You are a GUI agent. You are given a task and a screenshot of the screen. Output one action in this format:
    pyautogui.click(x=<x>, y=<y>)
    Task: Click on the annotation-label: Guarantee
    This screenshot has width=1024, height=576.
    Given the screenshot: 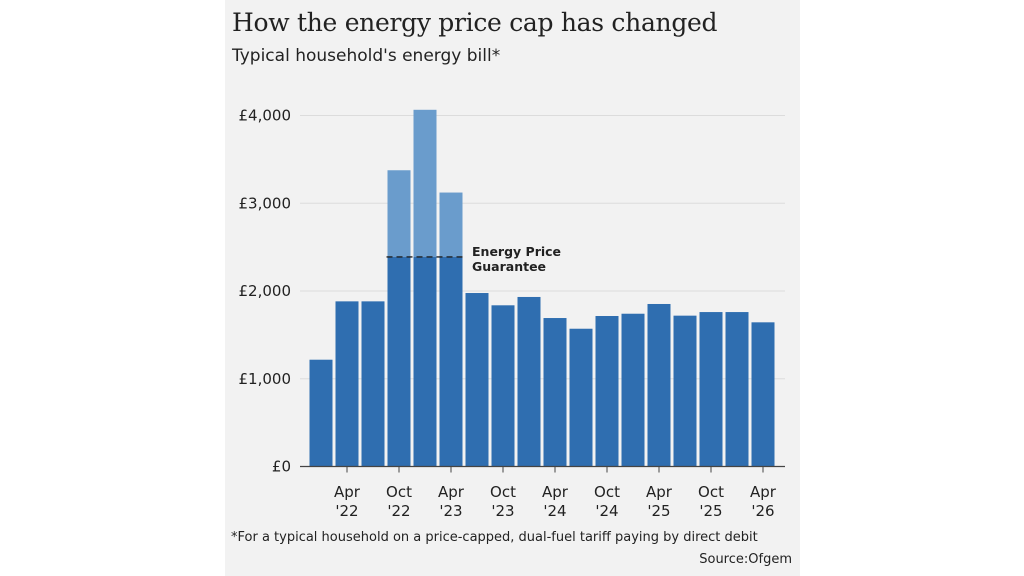 What is the action you would take?
    pyautogui.click(x=509, y=266)
    